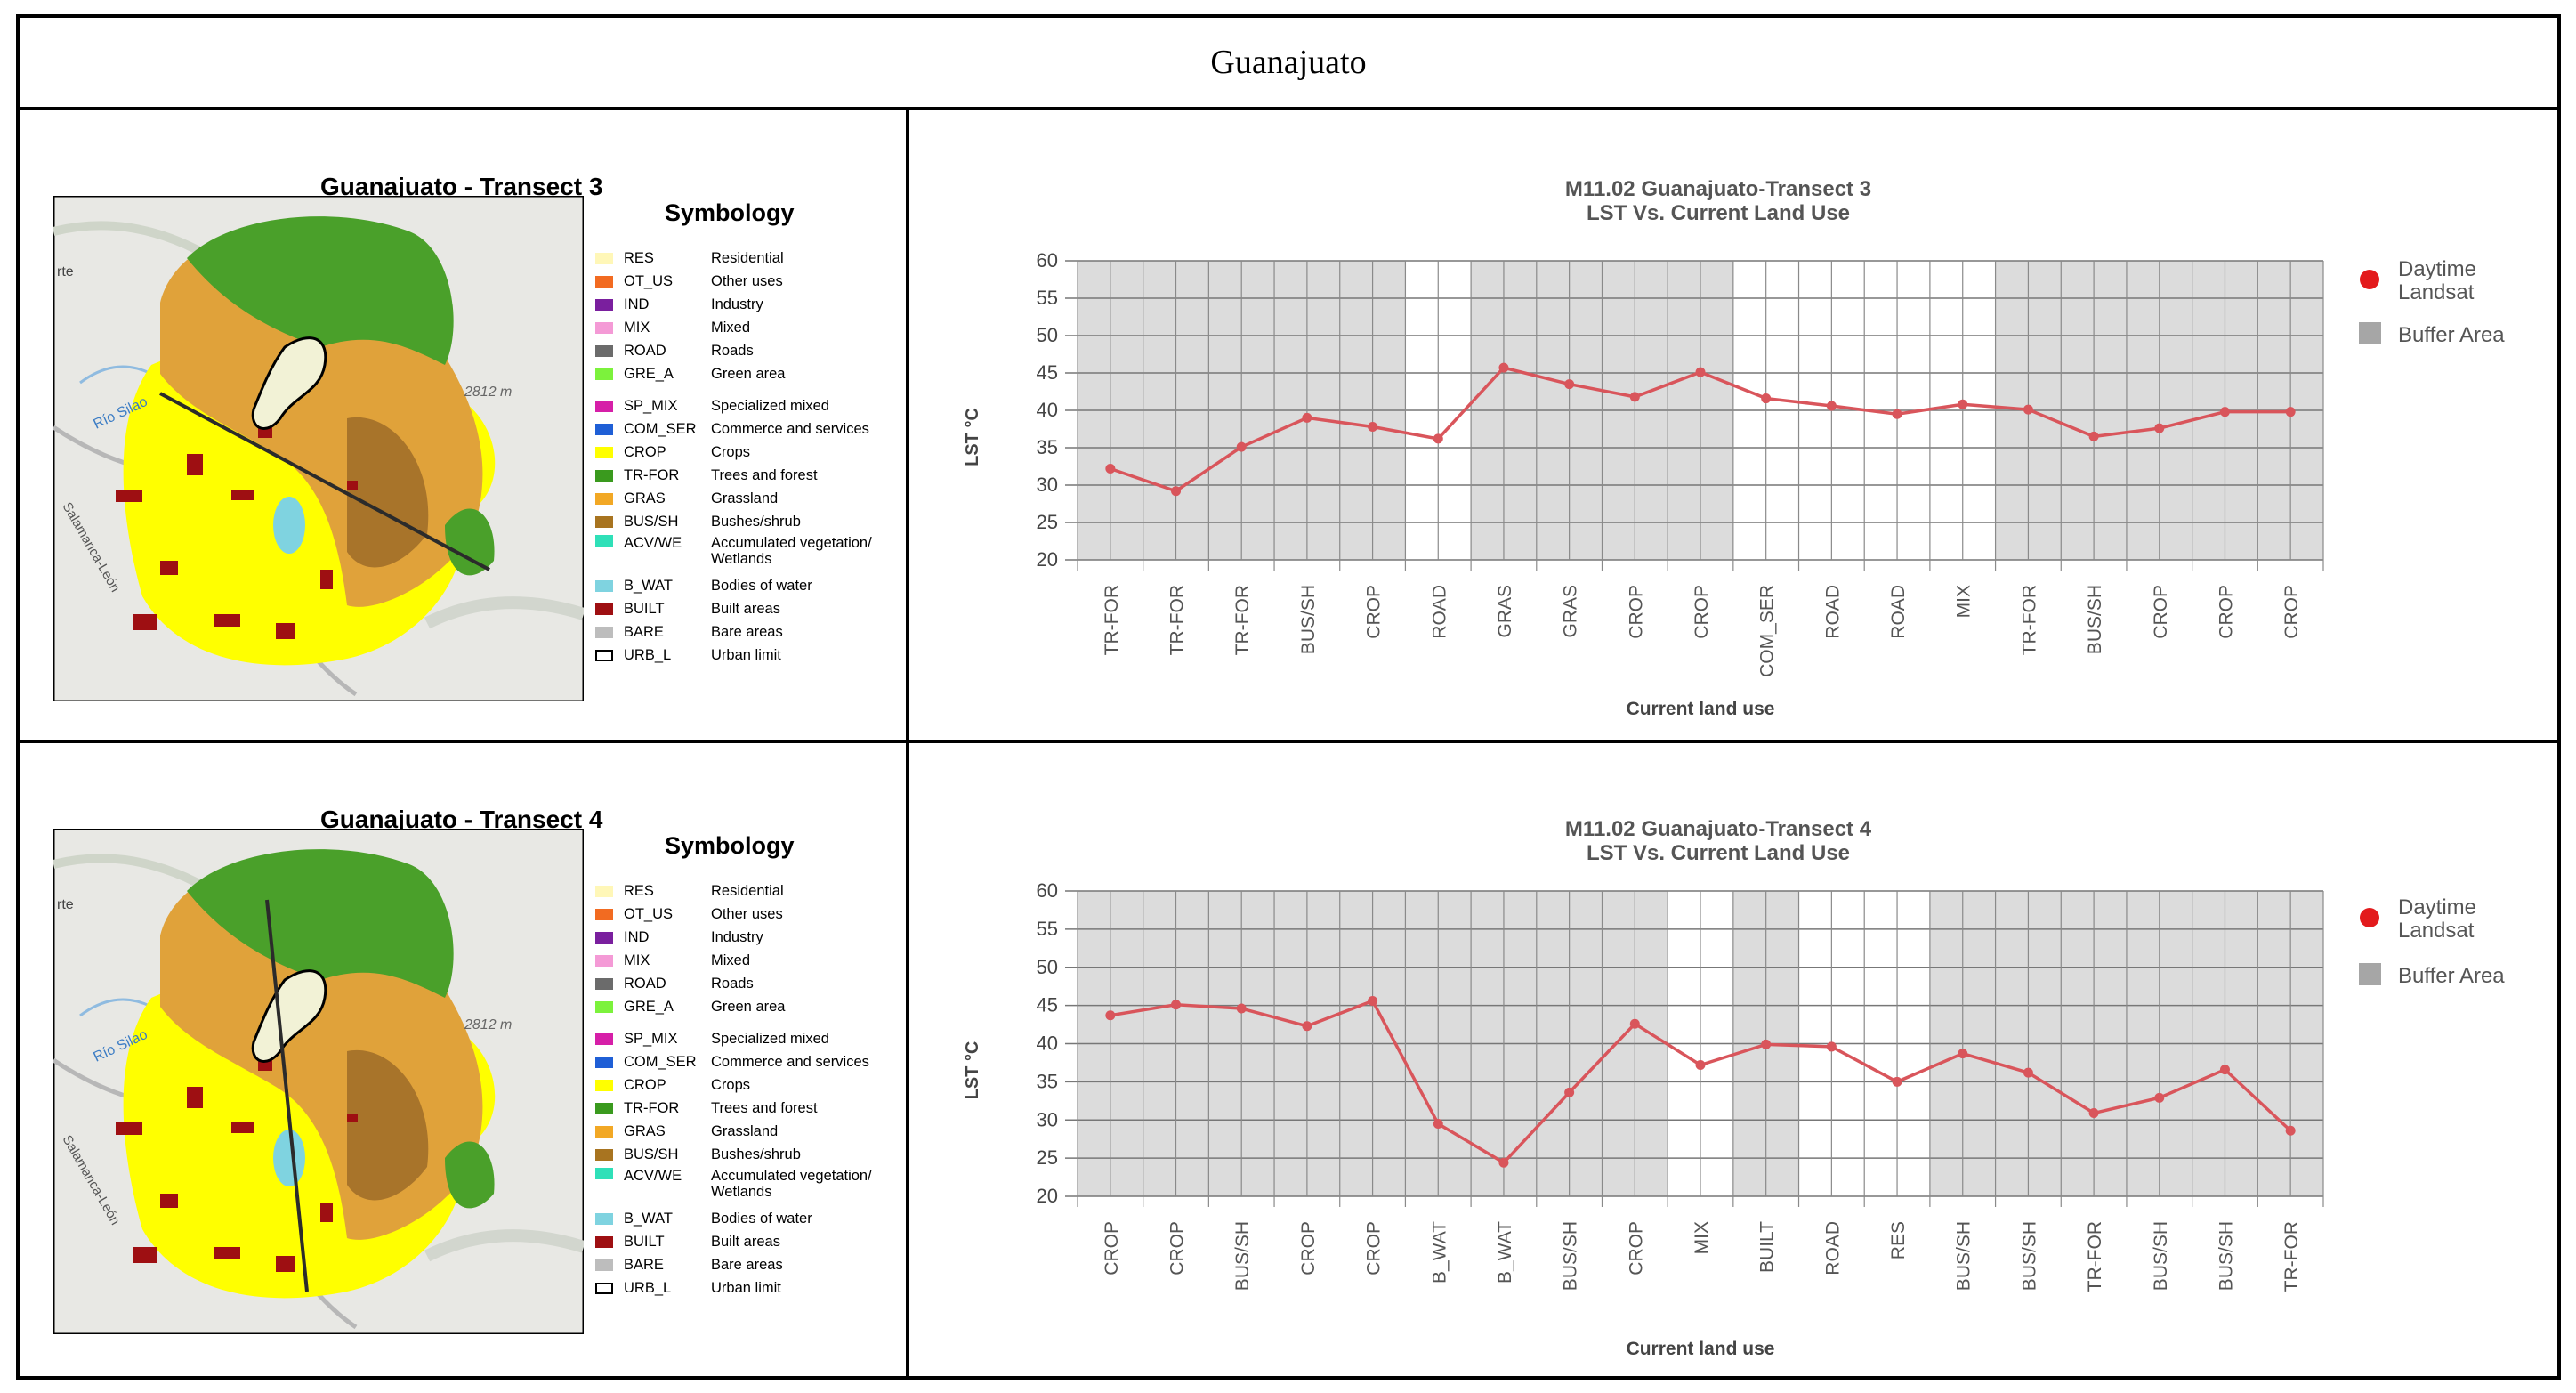  What do you see at coordinates (639, 891) in the screenshot?
I see `legend-code: RES` at bounding box center [639, 891].